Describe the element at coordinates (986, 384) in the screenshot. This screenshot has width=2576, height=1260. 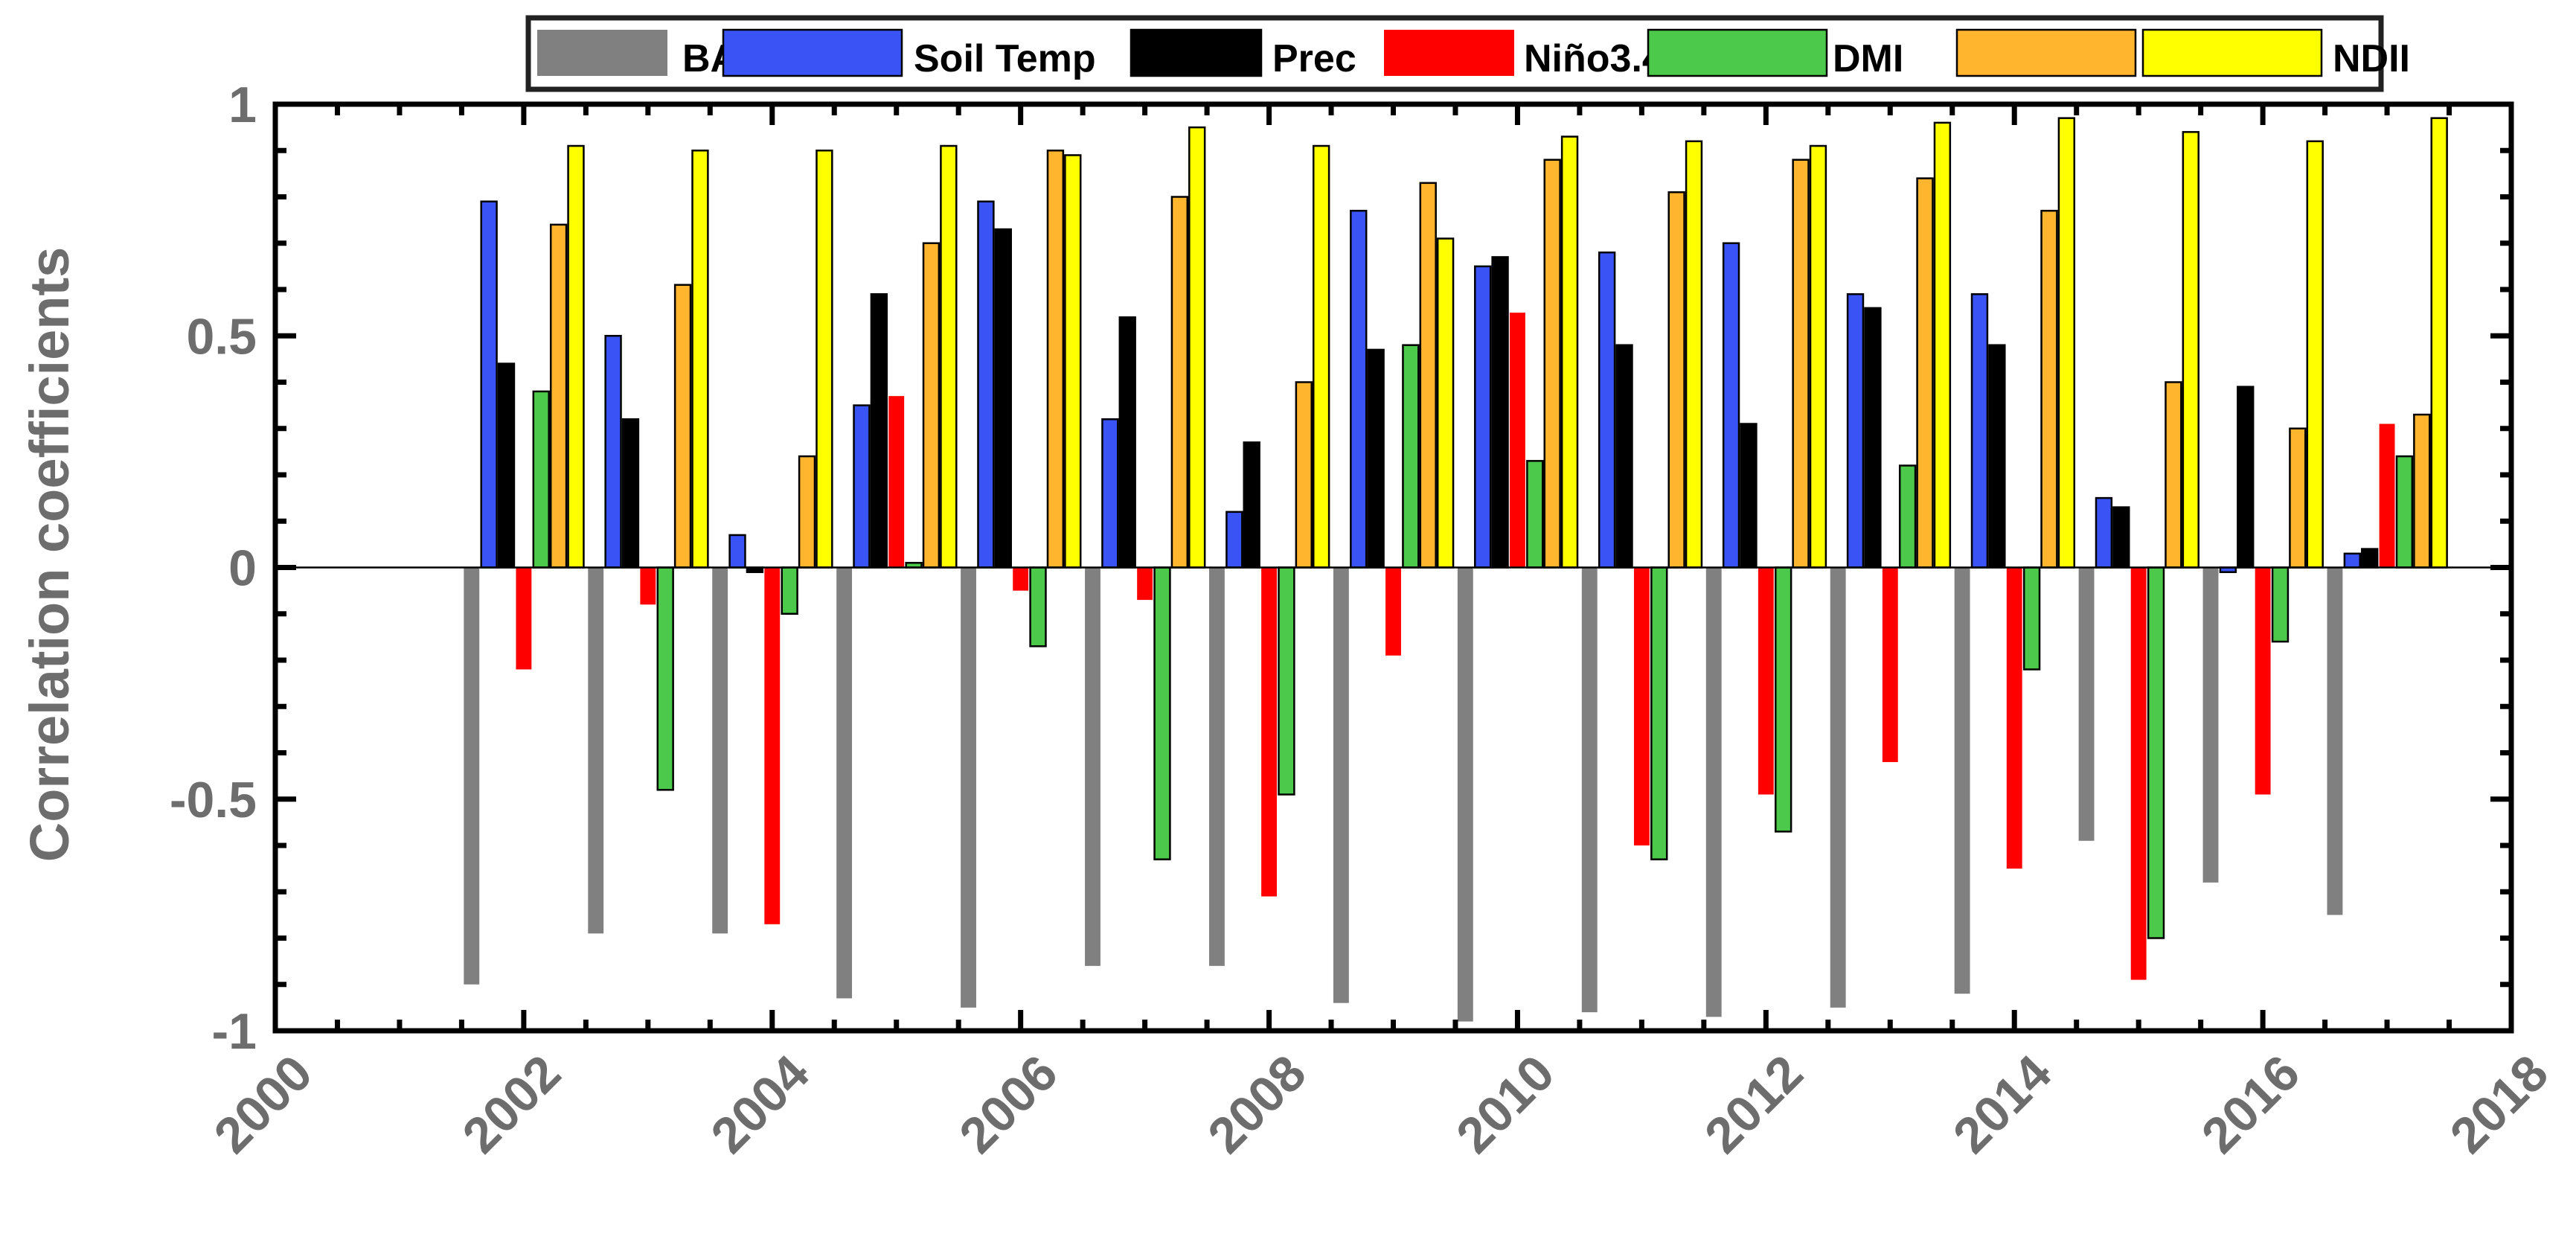
I see `bar-soil-temp-2006` at that location.